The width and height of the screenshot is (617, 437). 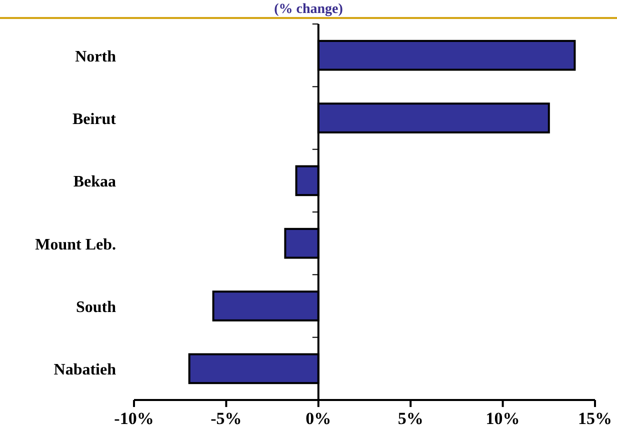 What do you see at coordinates (309, 9) in the screenshot?
I see `chart-title: (% change)` at bounding box center [309, 9].